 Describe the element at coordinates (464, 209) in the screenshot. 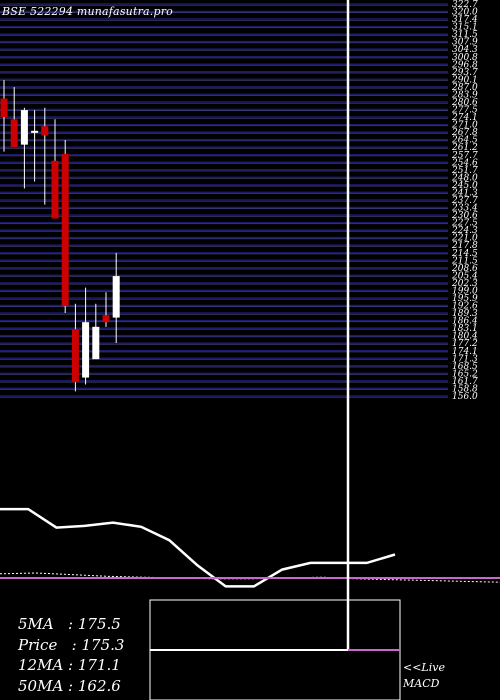

I see `y-tick-label: 233.4` at that location.